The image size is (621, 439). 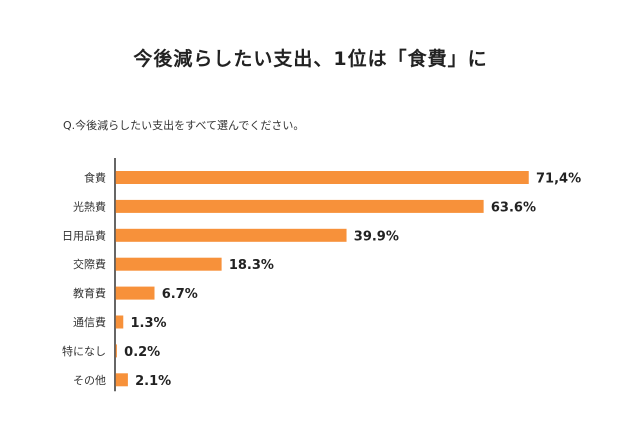 What do you see at coordinates (184, 125) in the screenshot?
I see `survey-question: Q.今後減らしたい支出をすべて選んでください。` at bounding box center [184, 125].